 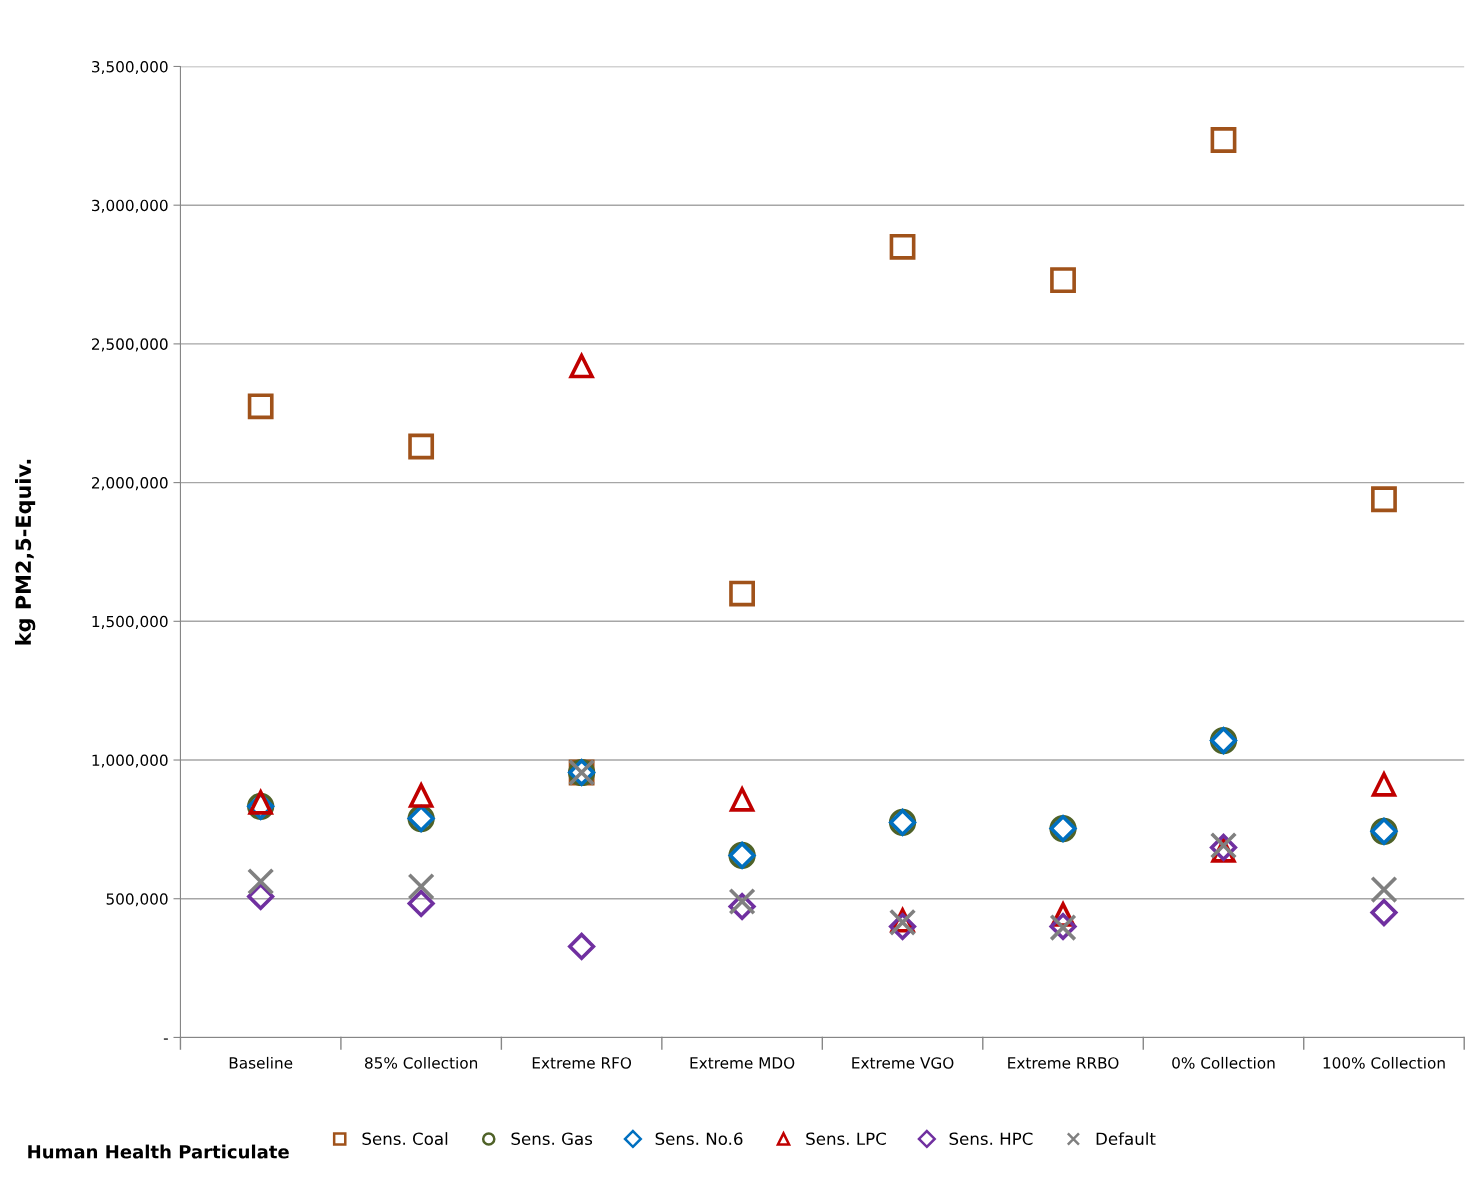 What do you see at coordinates (130, 761) in the screenshot?
I see `y-tick-label: 1,000,000` at bounding box center [130, 761].